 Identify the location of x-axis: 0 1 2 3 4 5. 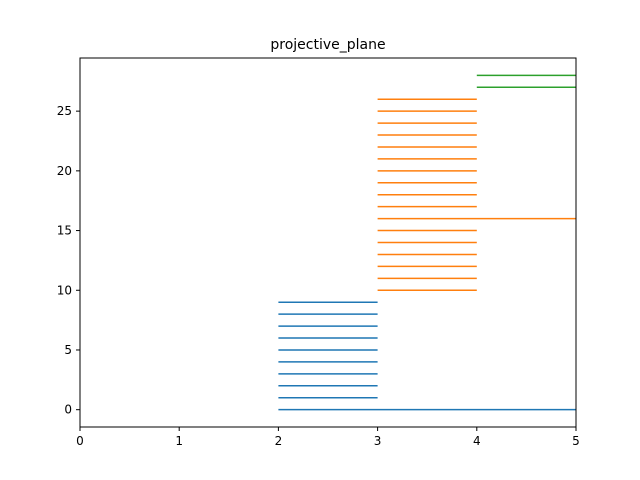
(328, 437).